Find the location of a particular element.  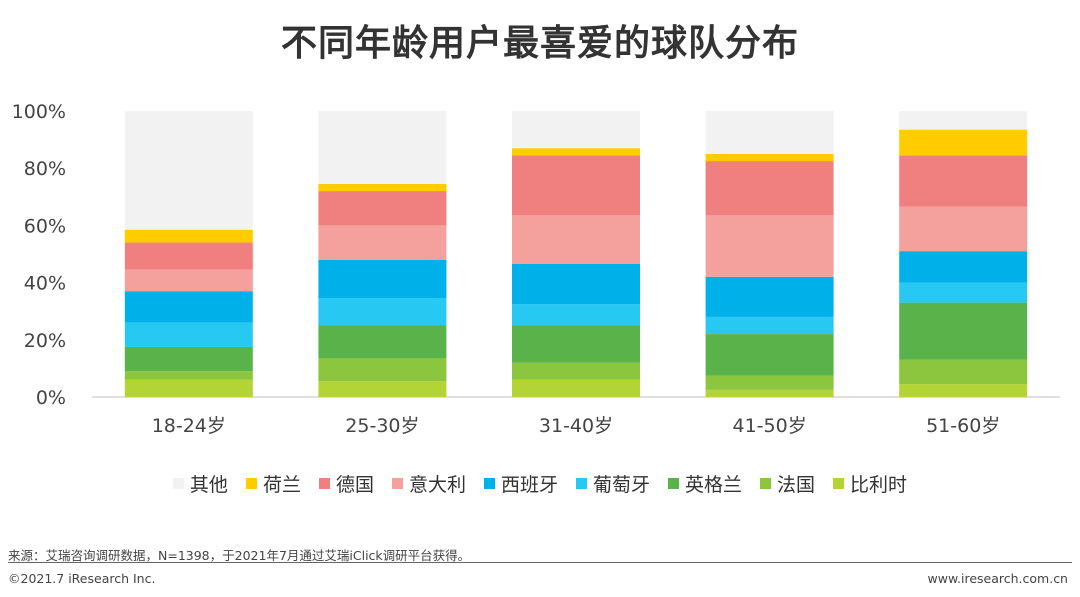

legend-item: 法国 is located at coordinates (787, 483).